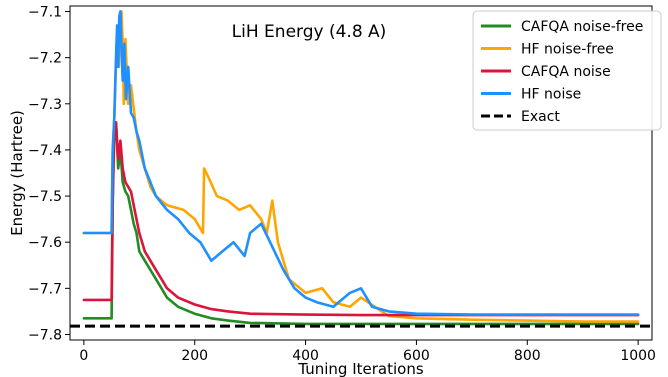 Image resolution: width=668 pixels, height=377 pixels. Describe the element at coordinates (567, 50) in the screenshot. I see `legend-label-hf-noise-free: HF noise-free` at that location.